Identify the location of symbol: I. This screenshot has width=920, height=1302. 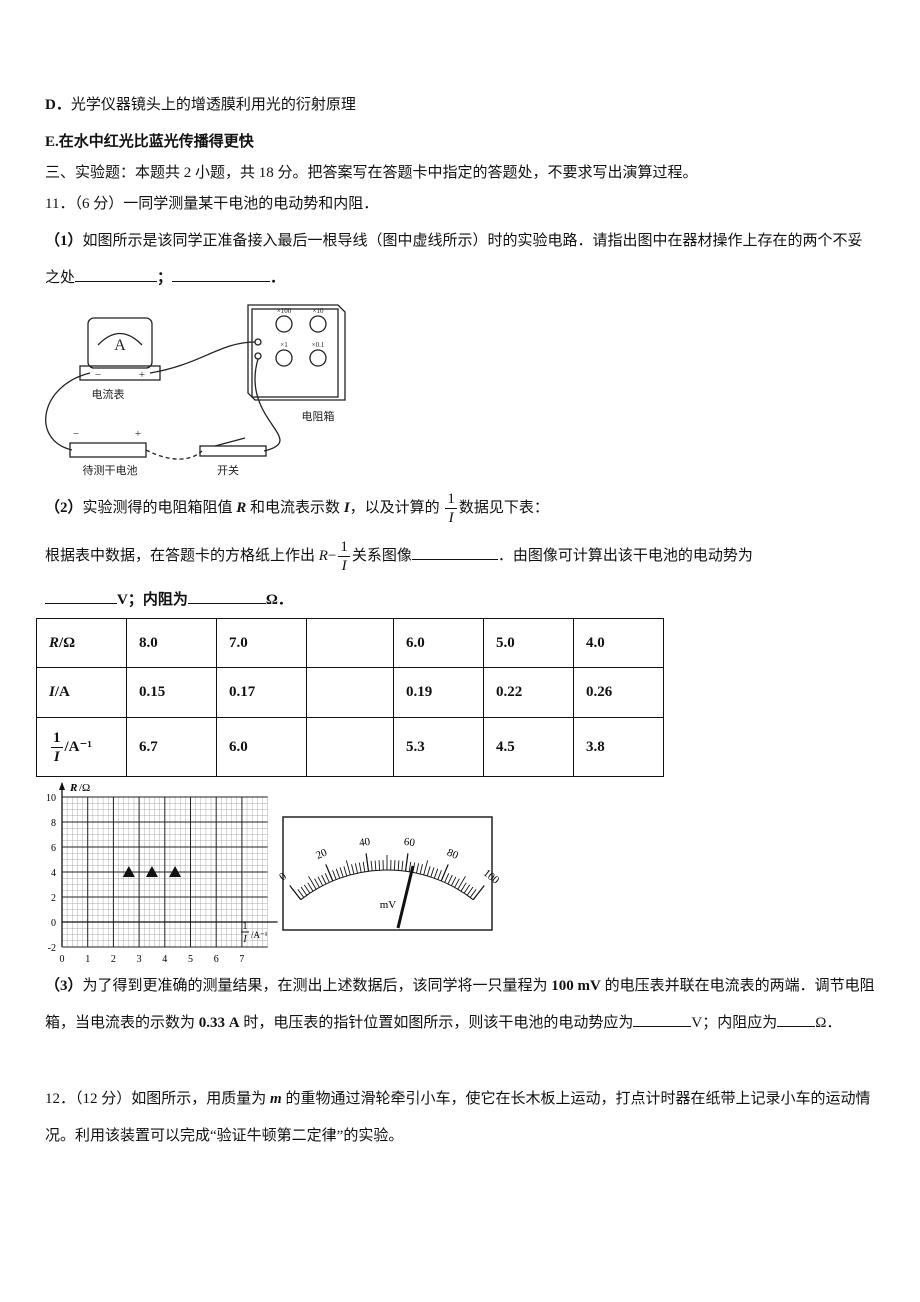
(346, 508).